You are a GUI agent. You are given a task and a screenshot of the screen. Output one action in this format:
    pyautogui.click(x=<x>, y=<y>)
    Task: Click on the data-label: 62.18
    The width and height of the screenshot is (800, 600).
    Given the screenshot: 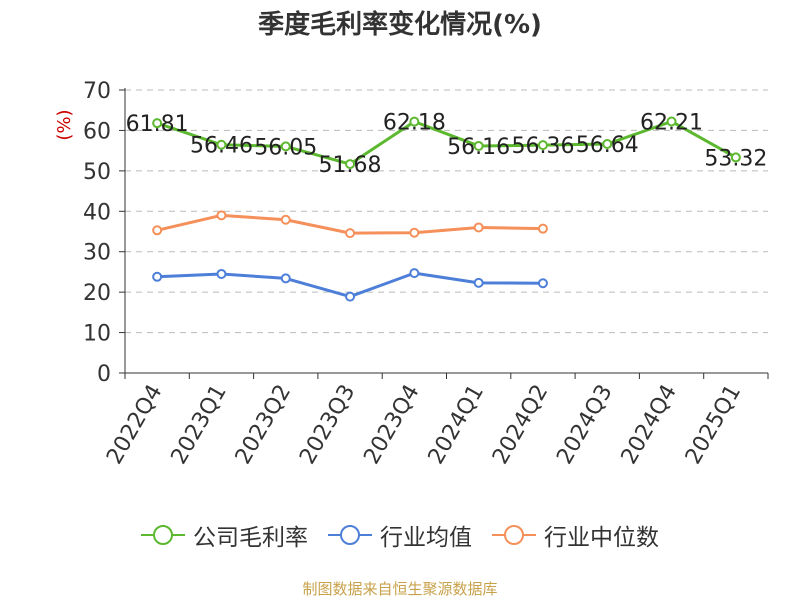 What is the action you would take?
    pyautogui.click(x=414, y=123)
    